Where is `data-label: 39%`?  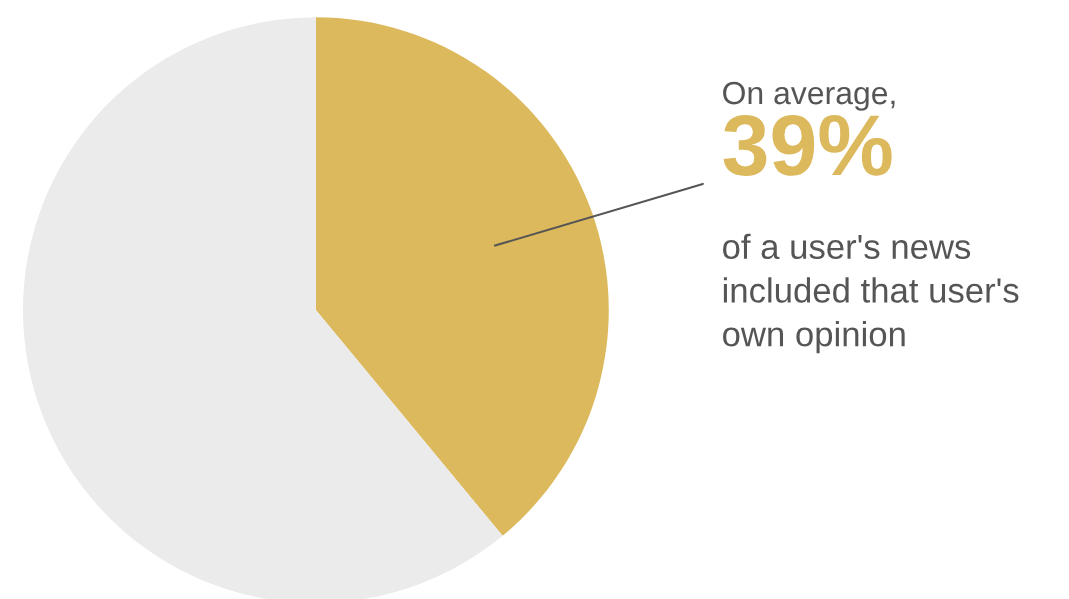
data-label: 39% is located at coordinates (807, 145).